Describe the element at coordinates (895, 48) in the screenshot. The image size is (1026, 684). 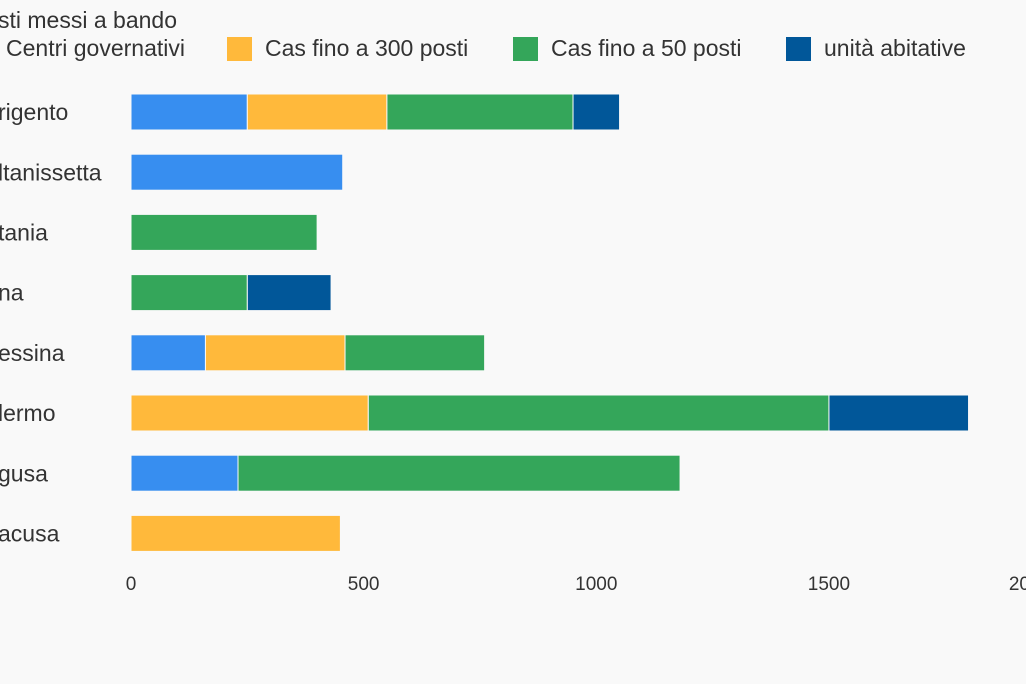
I see `legend-label: unità abitative` at that location.